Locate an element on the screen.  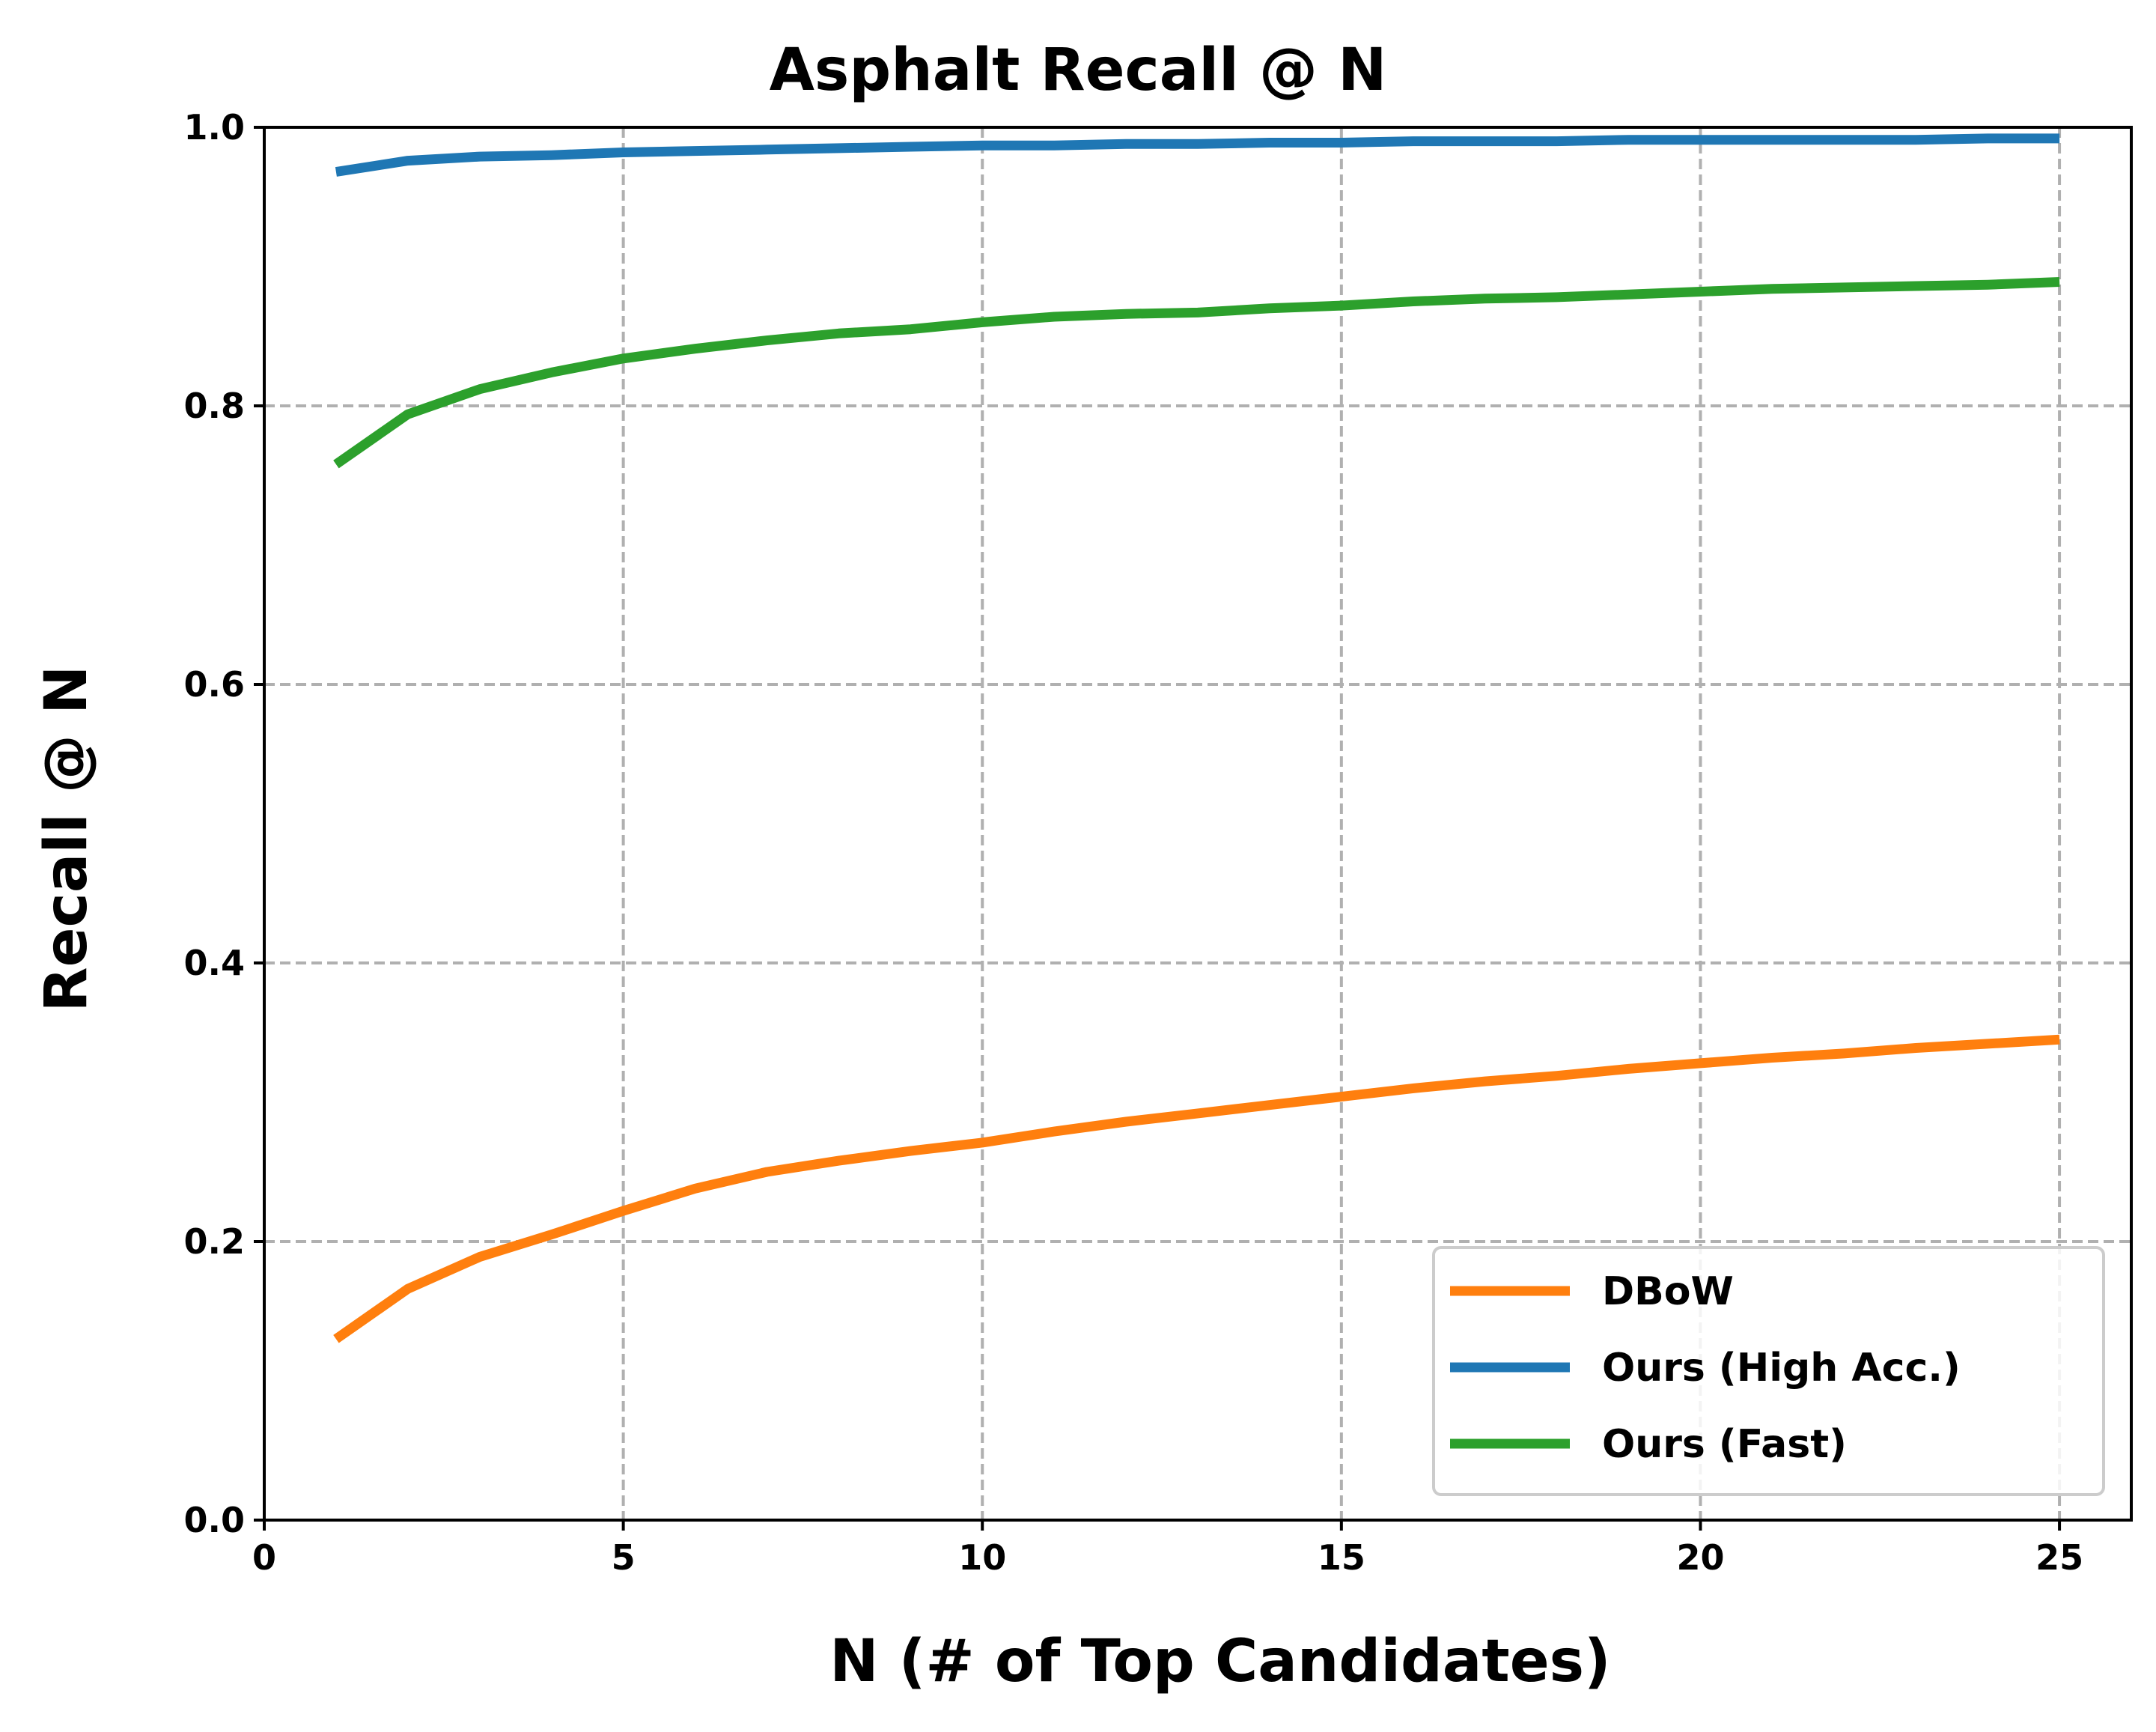
x-tick-label: 15 is located at coordinates (1341, 1557).